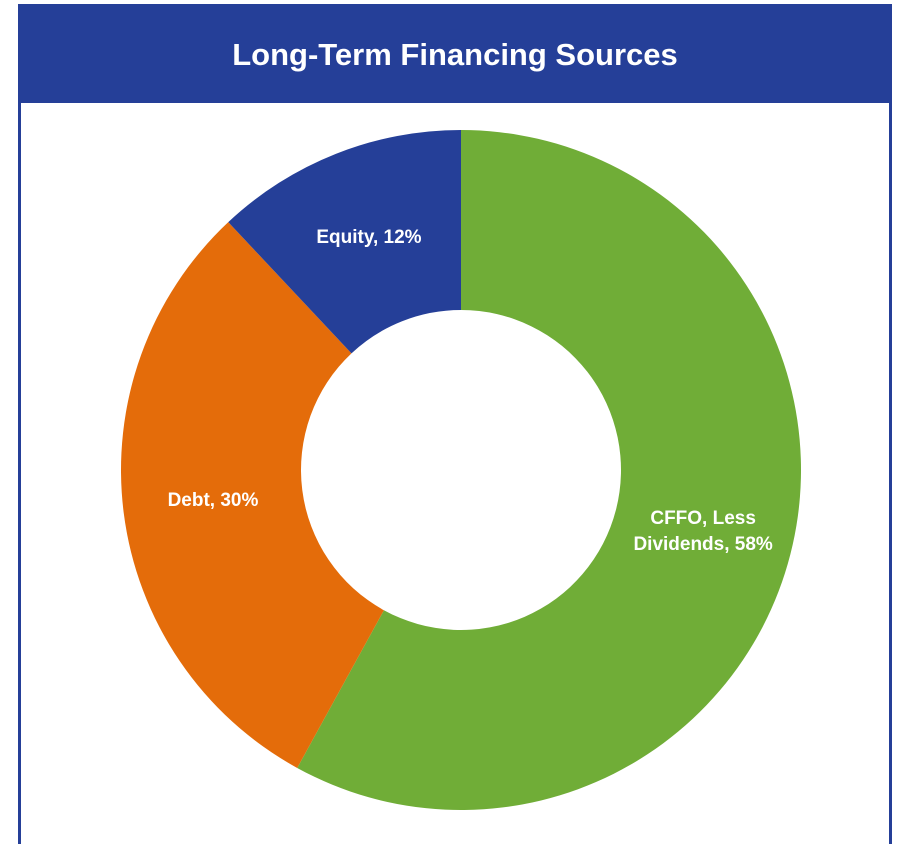 The image size is (910, 844). I want to click on donut-slice, so click(344, 242).